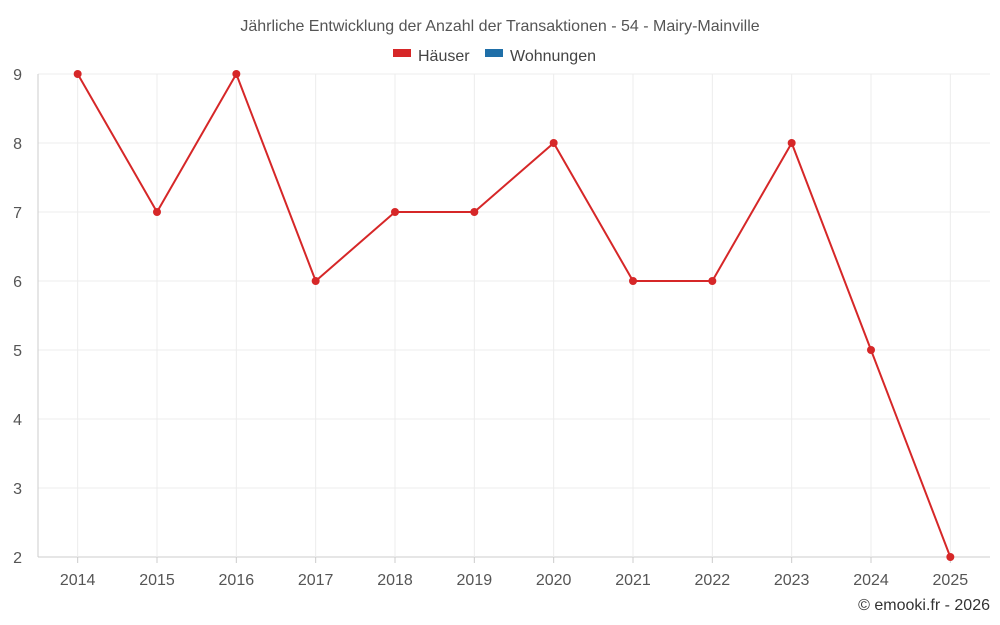 The height and width of the screenshot is (625, 1000). Describe the element at coordinates (553, 56) in the screenshot. I see `legend-label-wohnungen: Wohnungen` at that location.